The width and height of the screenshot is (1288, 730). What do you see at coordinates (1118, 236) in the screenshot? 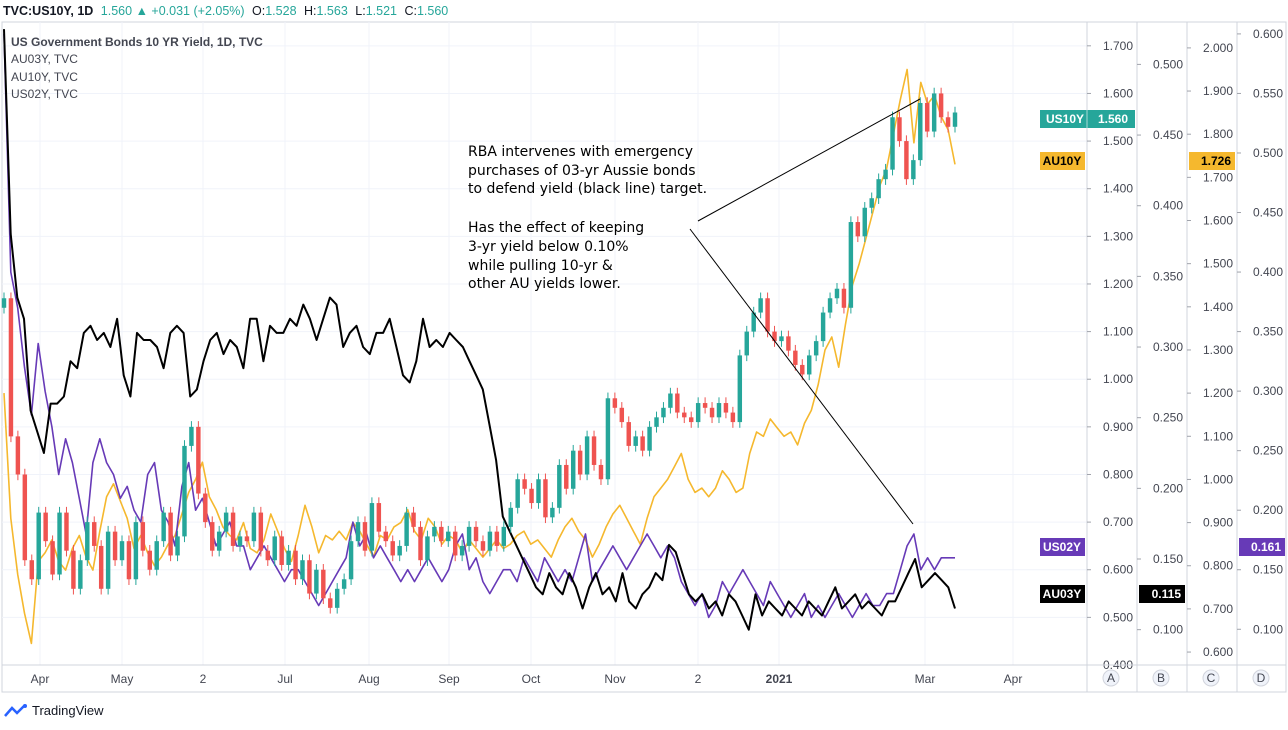
I see `axis-a-tick-label: 1.300` at bounding box center [1118, 236].